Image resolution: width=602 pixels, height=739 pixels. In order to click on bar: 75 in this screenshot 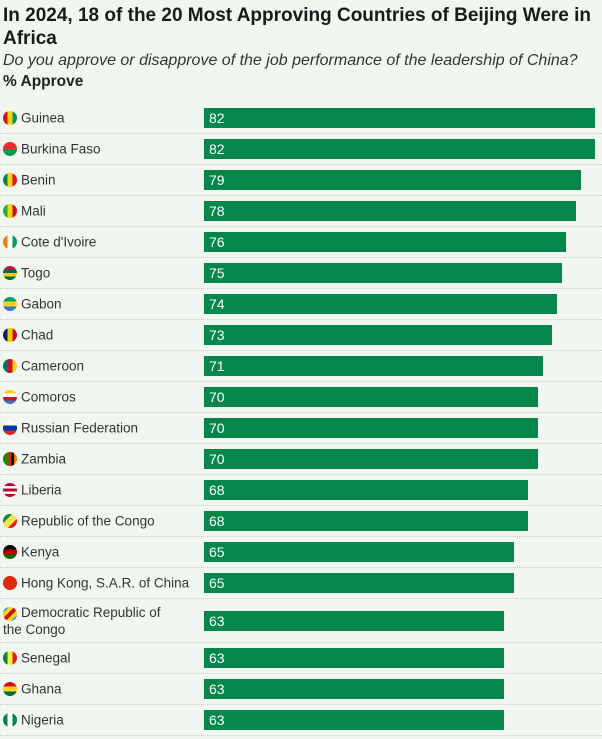, I will do `click(383, 273)`.